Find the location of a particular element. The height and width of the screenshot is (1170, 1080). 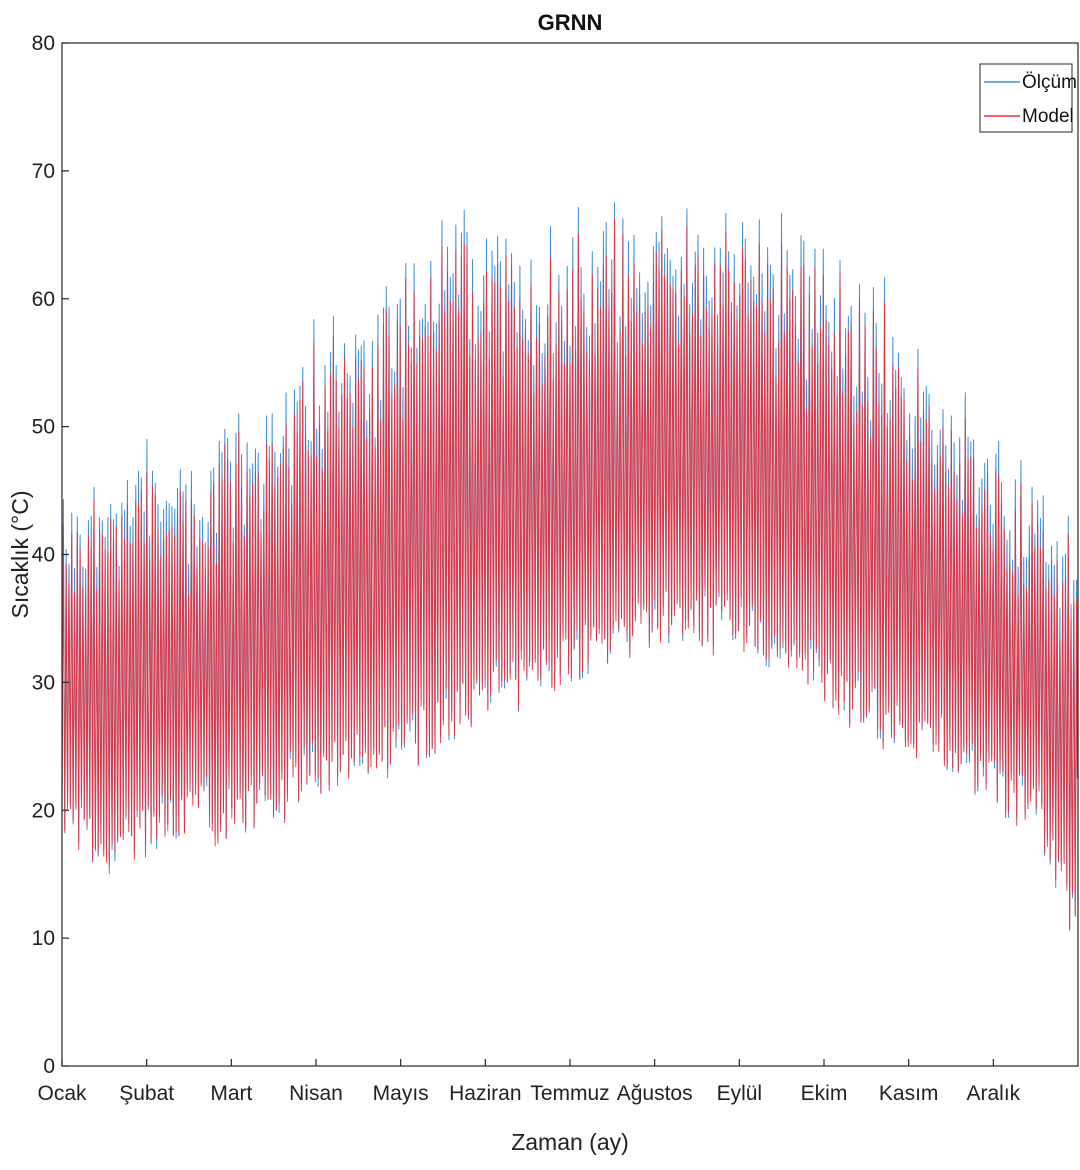

y-tick-label: 40 is located at coordinates (43, 555).